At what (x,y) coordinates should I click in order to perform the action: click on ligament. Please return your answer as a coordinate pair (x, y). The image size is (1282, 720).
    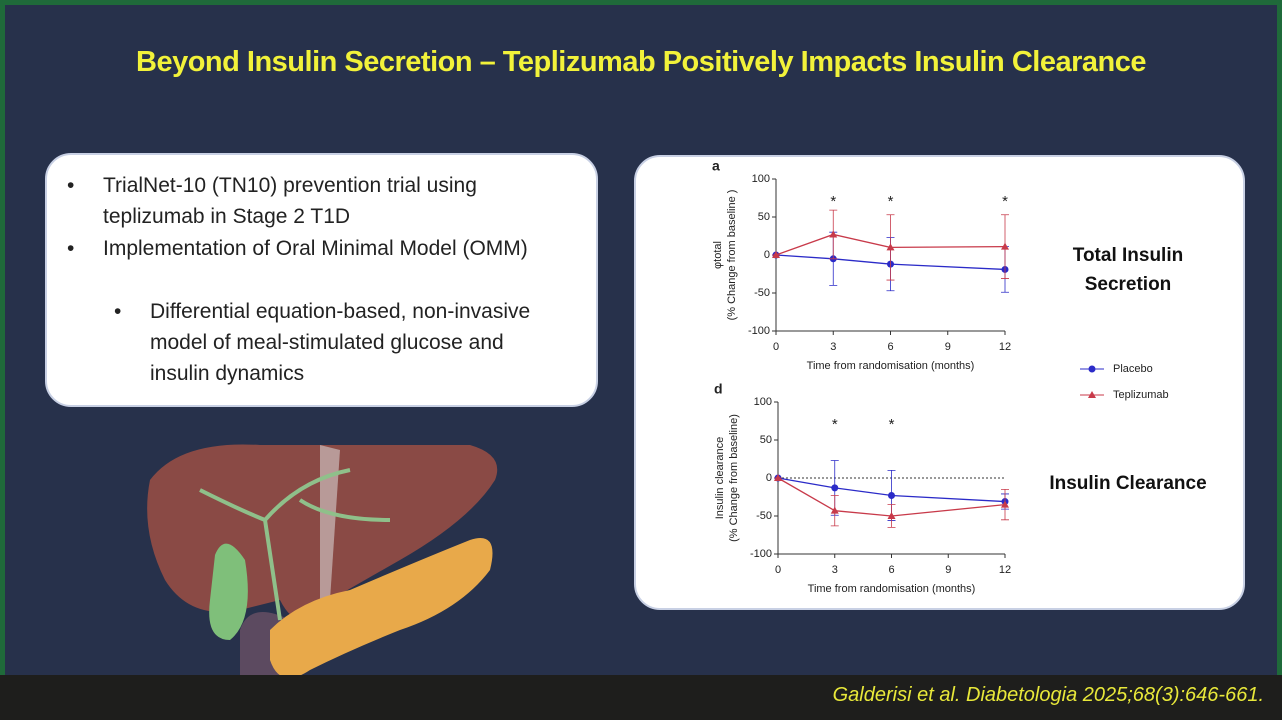
    Looking at the image, I should click on (330, 522).